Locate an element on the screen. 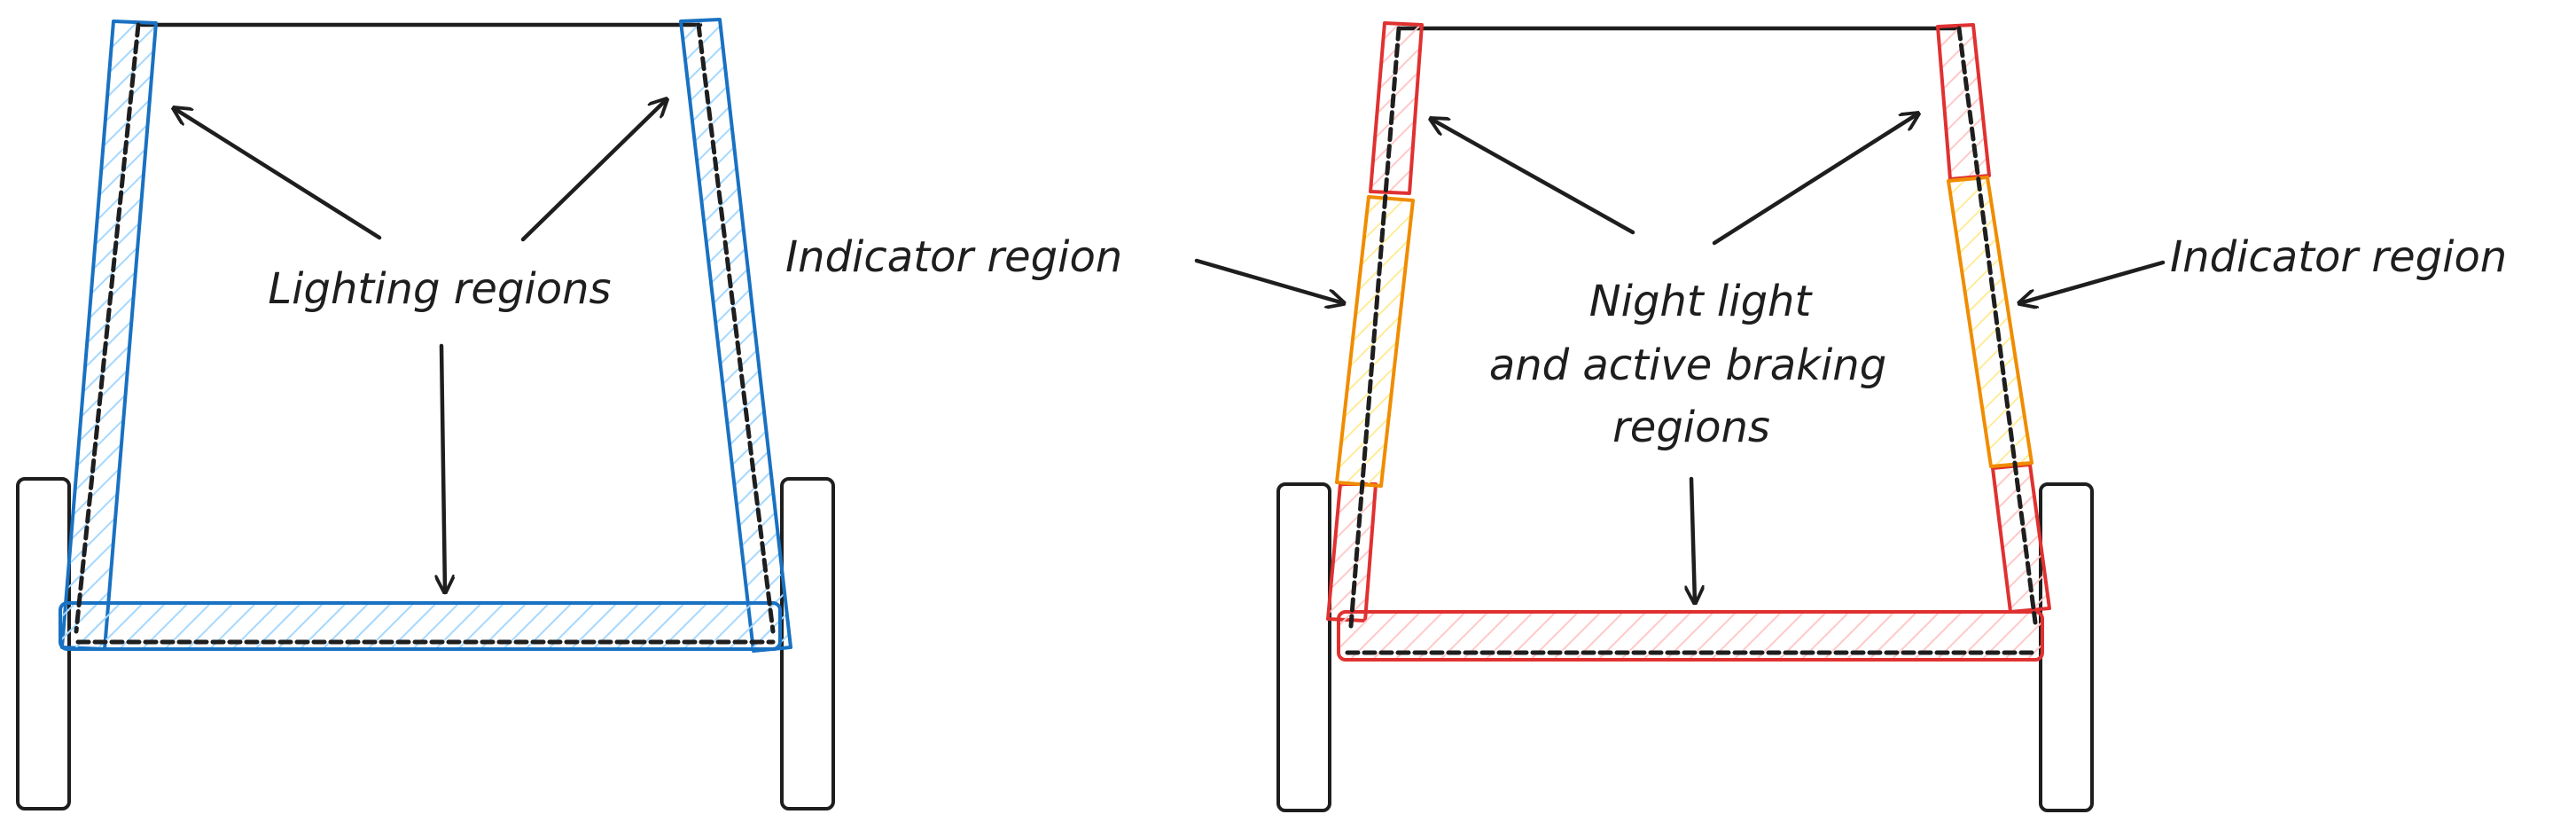  left-wheel is located at coordinates (1303, 647).